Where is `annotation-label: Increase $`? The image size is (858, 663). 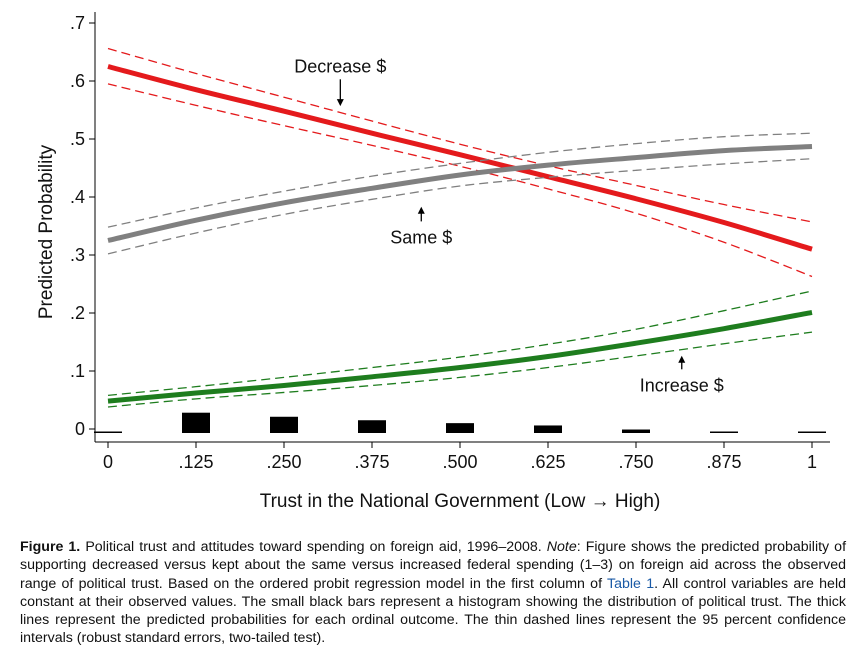 annotation-label: Increase $ is located at coordinates (682, 385).